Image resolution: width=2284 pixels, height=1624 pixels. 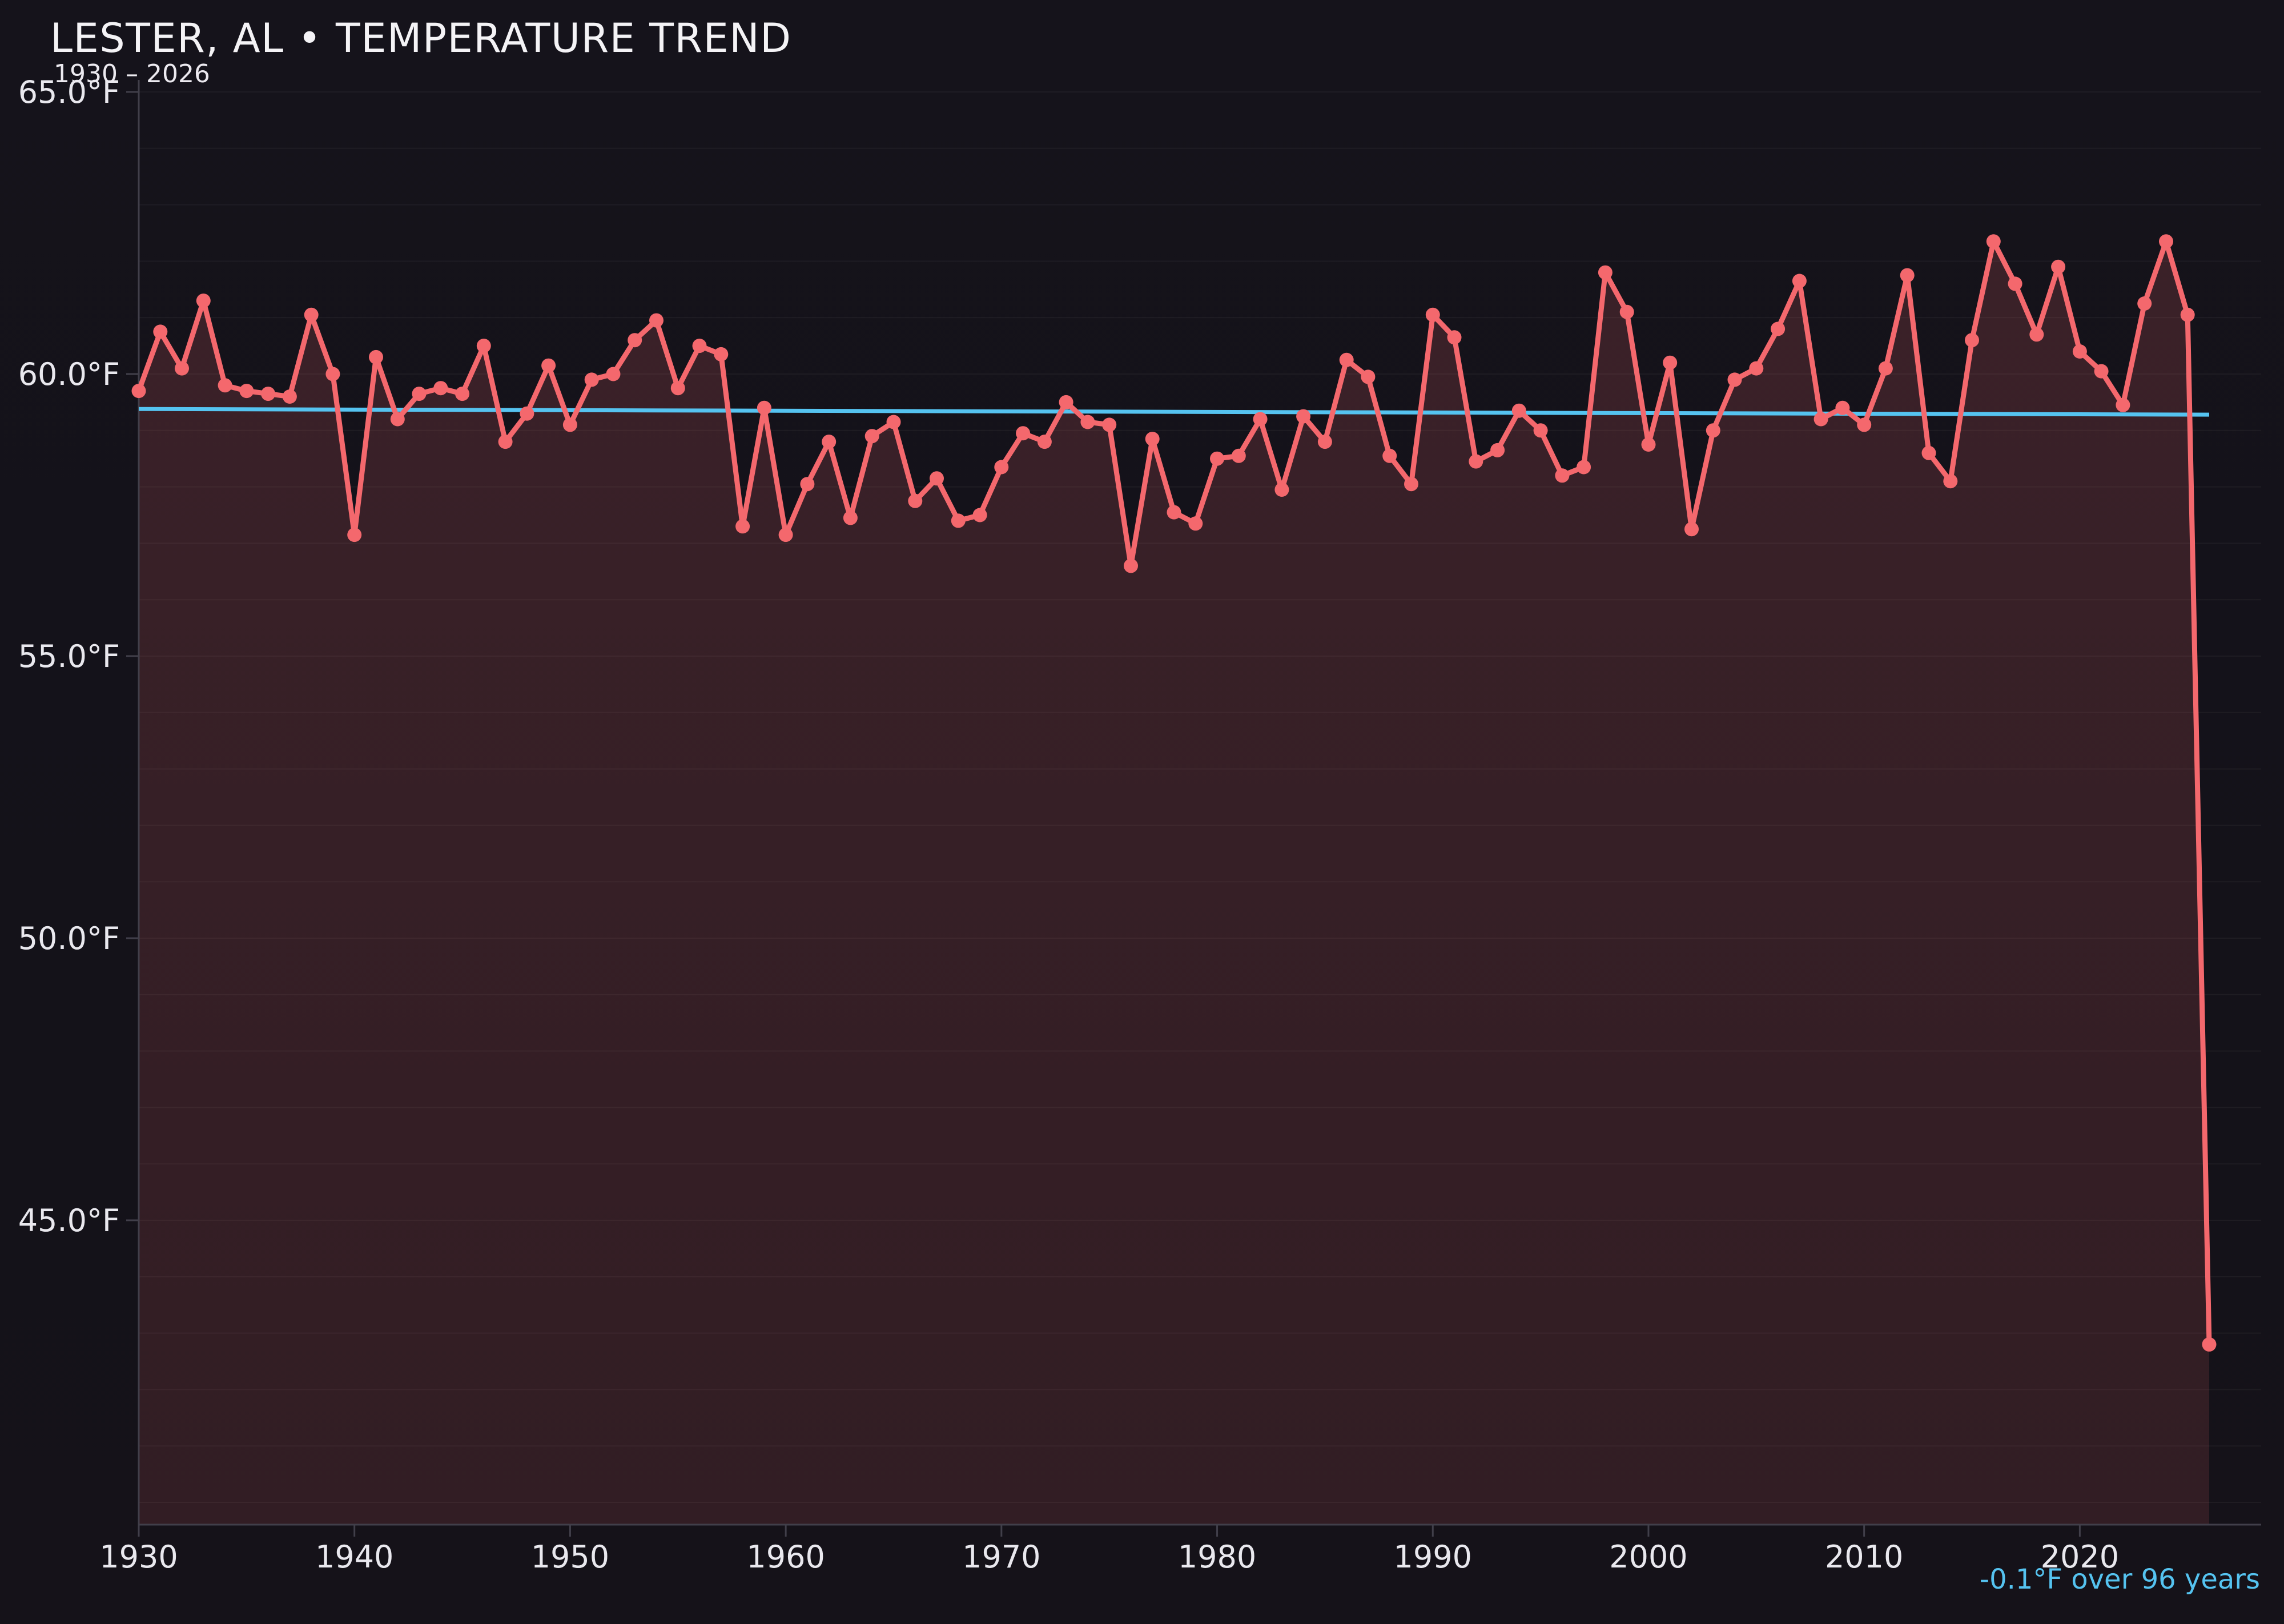 What do you see at coordinates (2080, 1557) in the screenshot?
I see `x-tick-label: 2020` at bounding box center [2080, 1557].